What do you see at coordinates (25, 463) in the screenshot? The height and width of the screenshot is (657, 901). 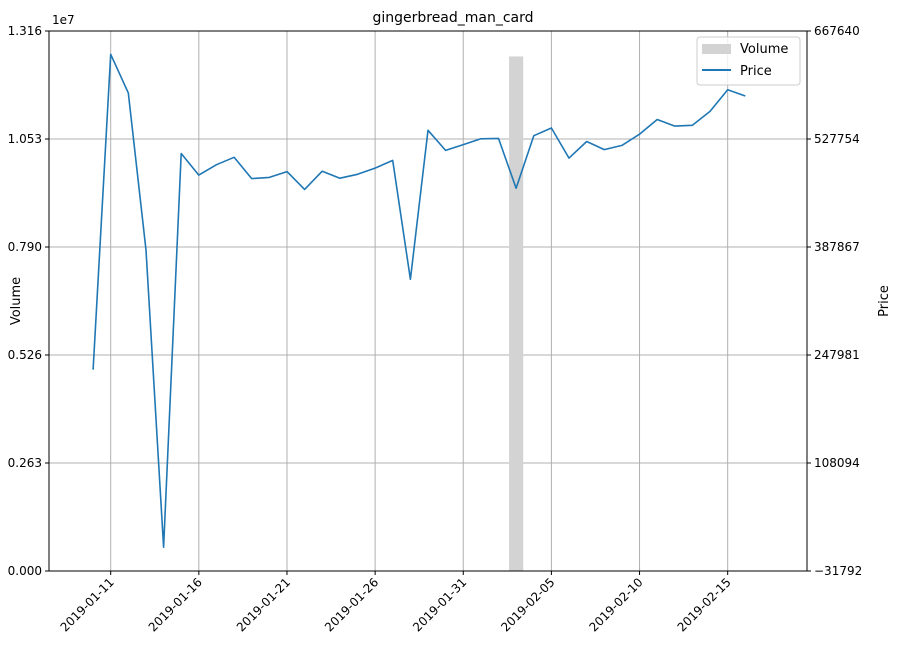 I see `left-tick-label: 0.263` at bounding box center [25, 463].